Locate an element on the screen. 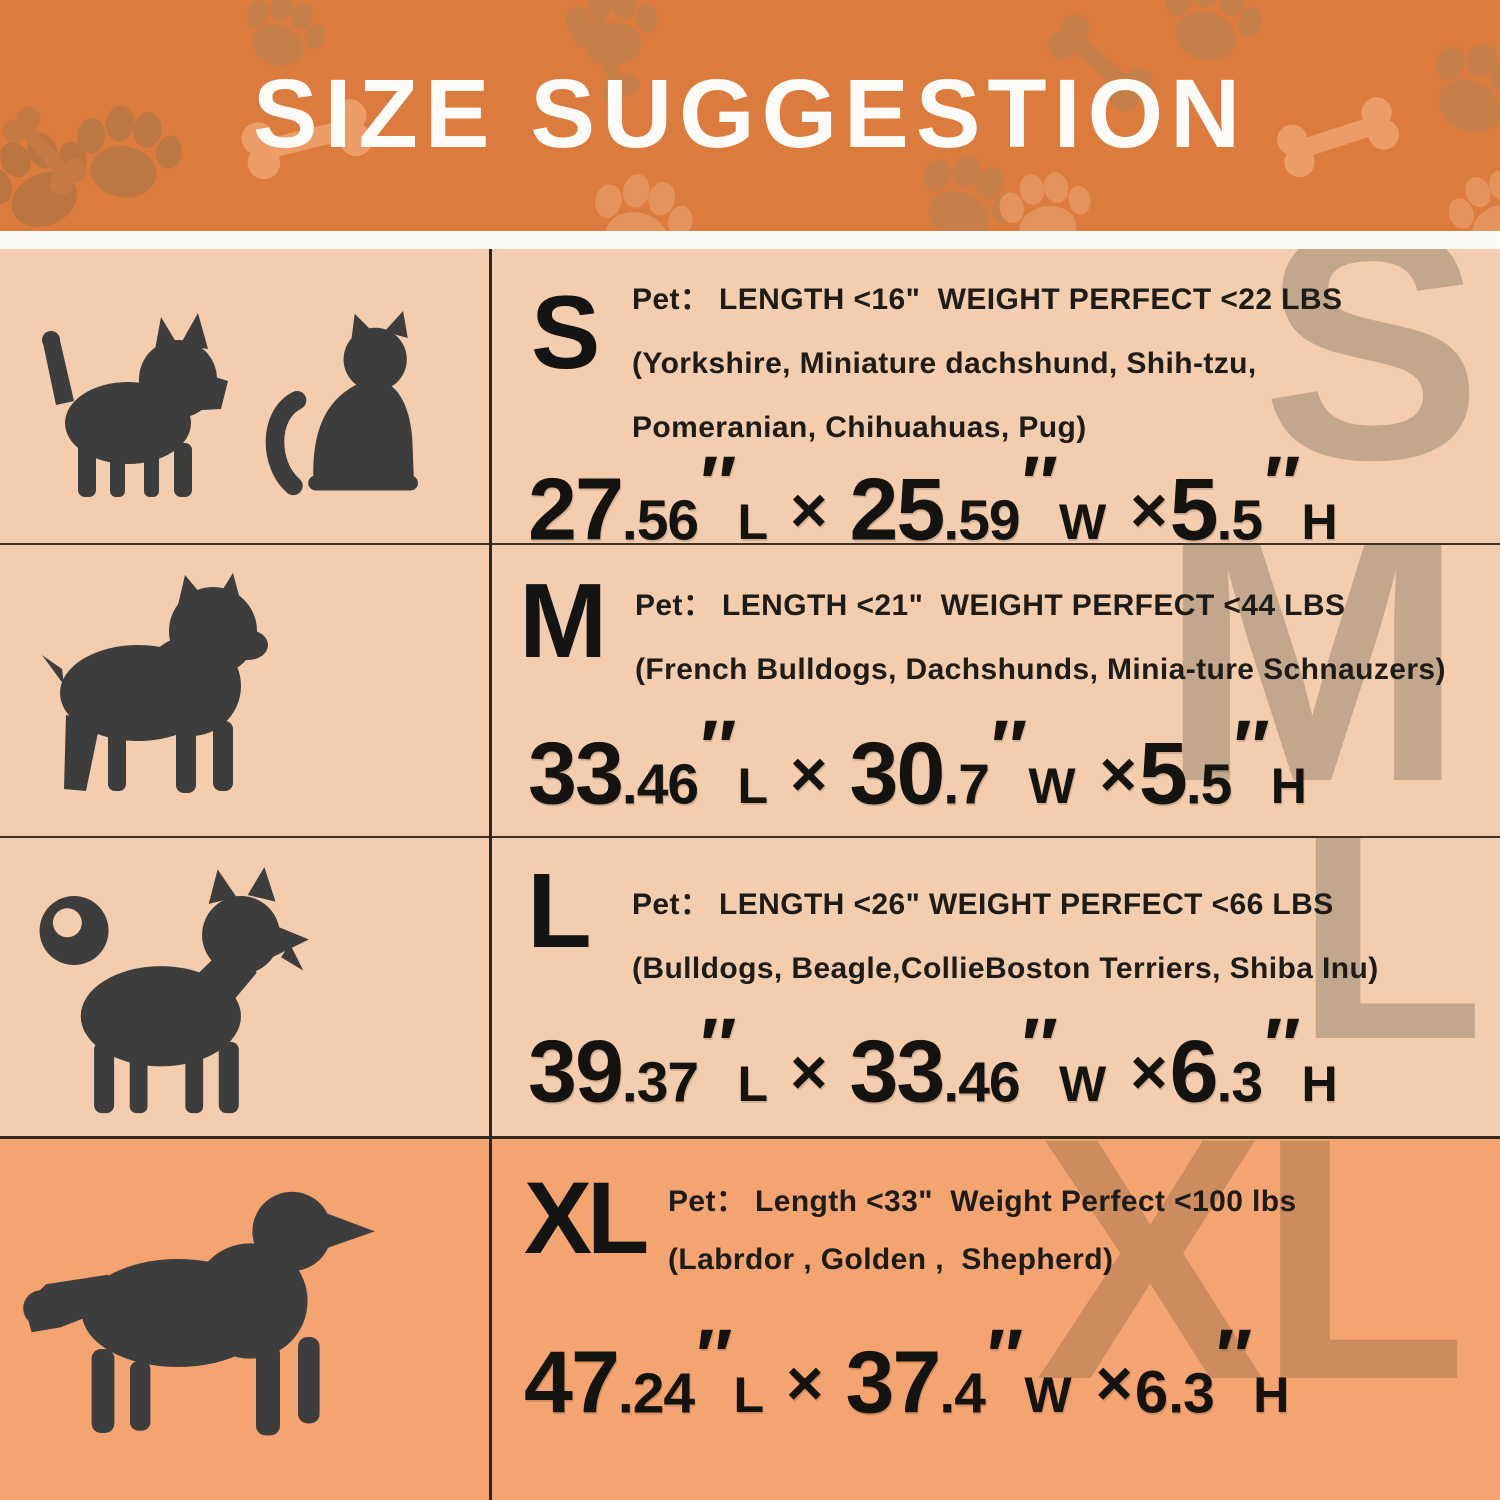 The height and width of the screenshot is (1500, 1500). cat-silhouette is located at coordinates (341, 403).